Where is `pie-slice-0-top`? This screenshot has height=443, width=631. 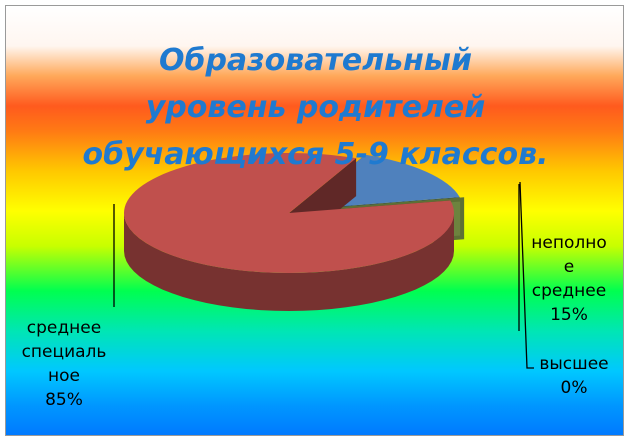 pie-slice-0-top is located at coordinates (289, 213).